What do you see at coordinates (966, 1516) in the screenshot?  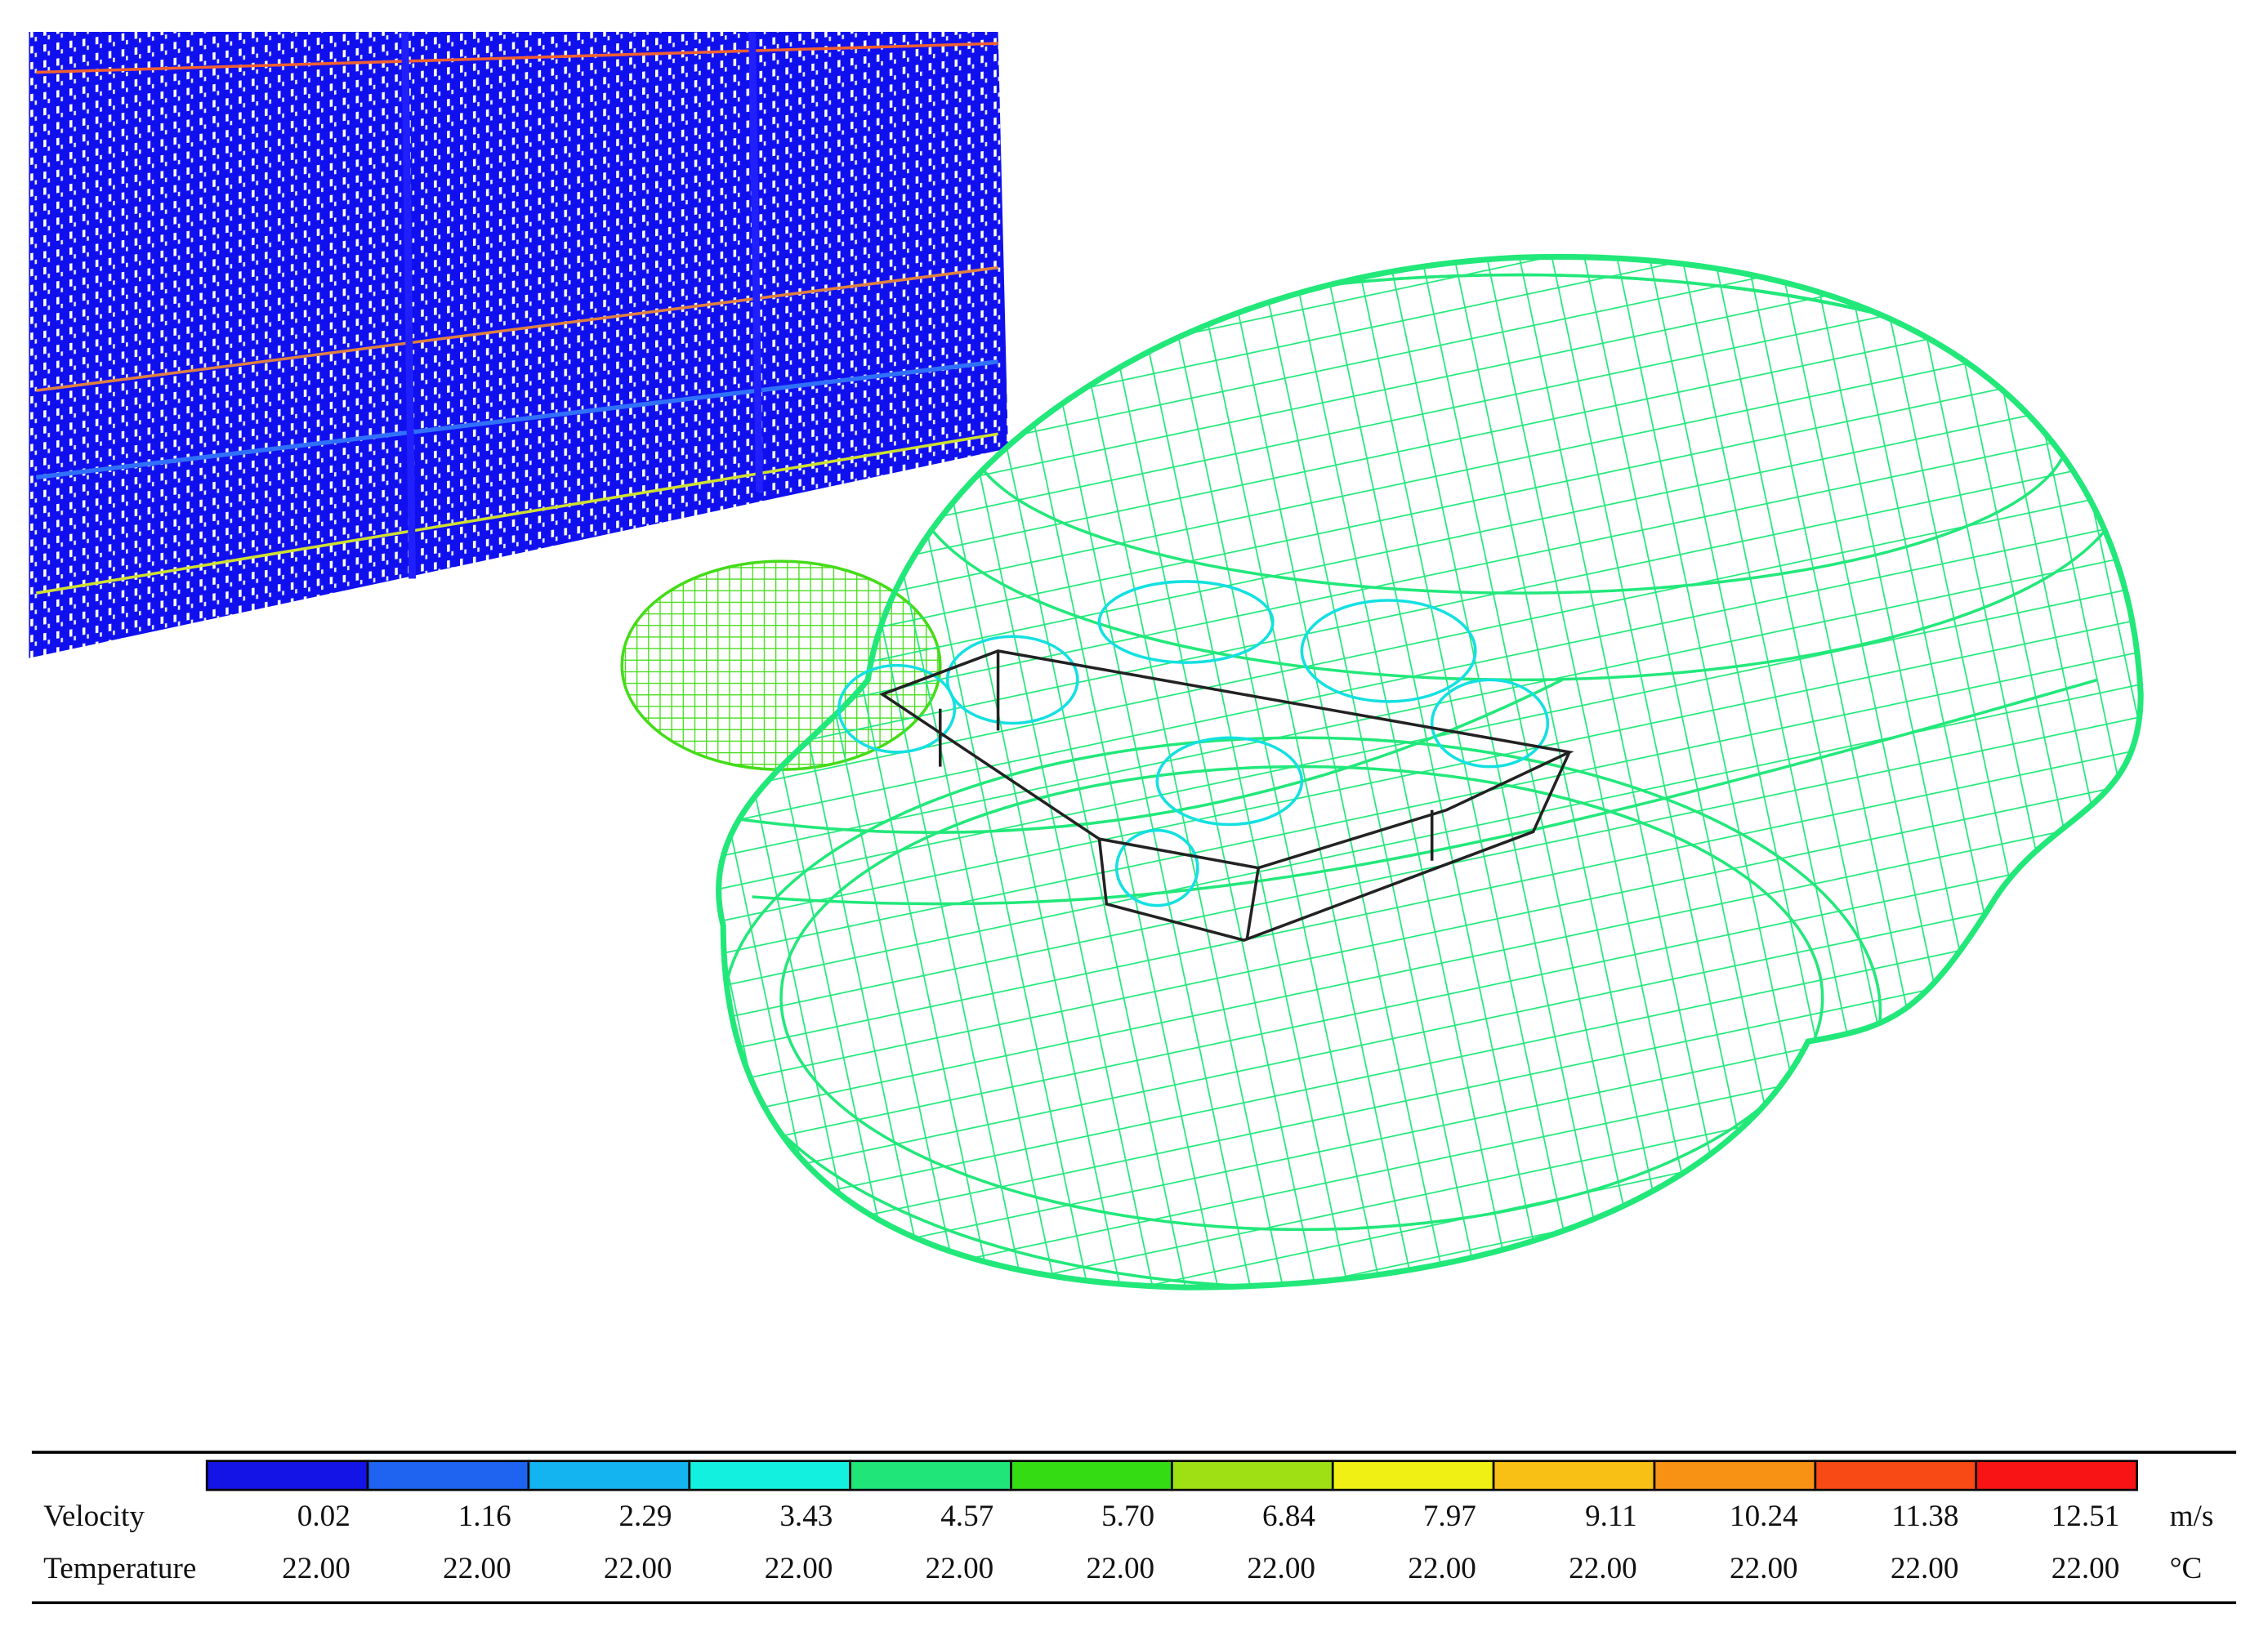 I see `row-value: 4.57` at bounding box center [966, 1516].